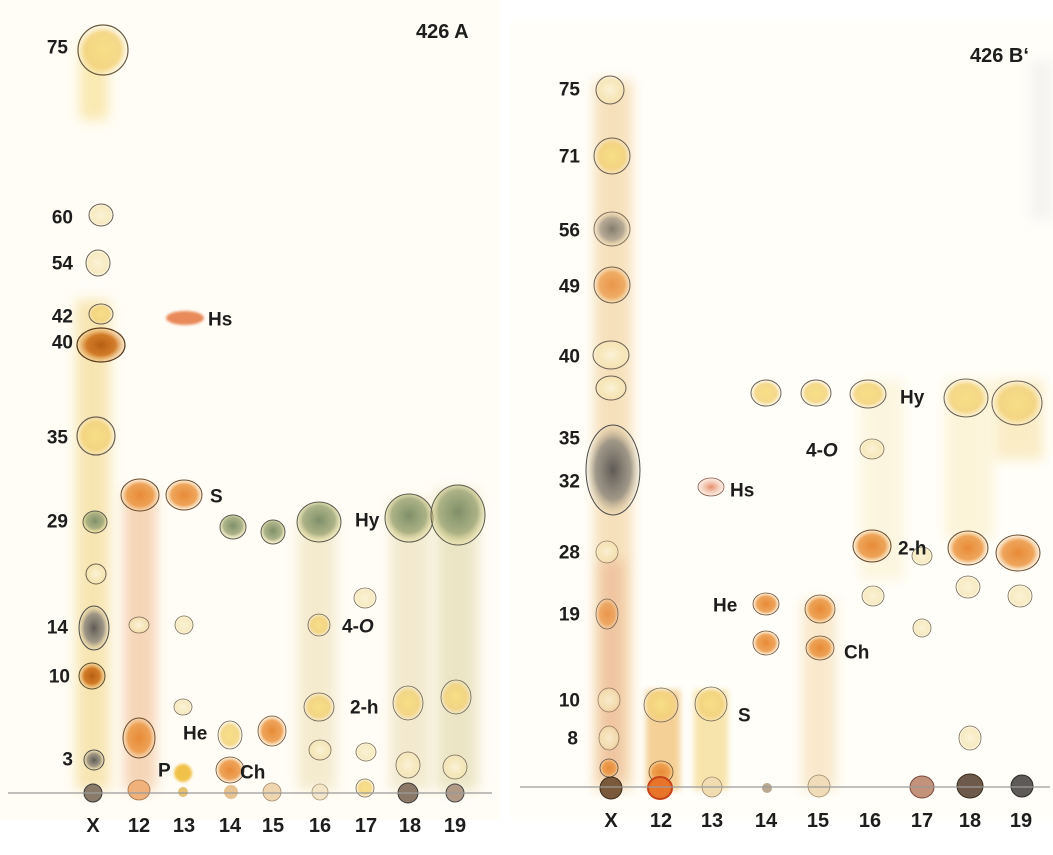  I want to click on spot-a-14-he, so click(230, 735).